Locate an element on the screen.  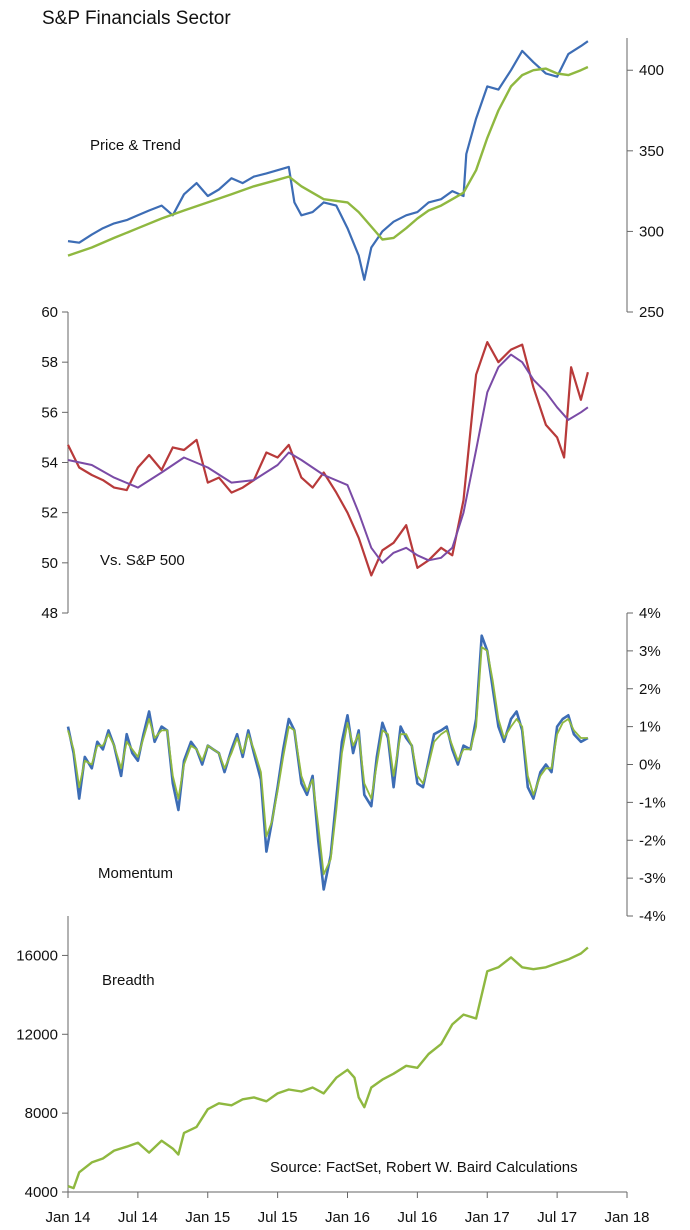
y-tick-label: 250 is located at coordinates (651, 312).